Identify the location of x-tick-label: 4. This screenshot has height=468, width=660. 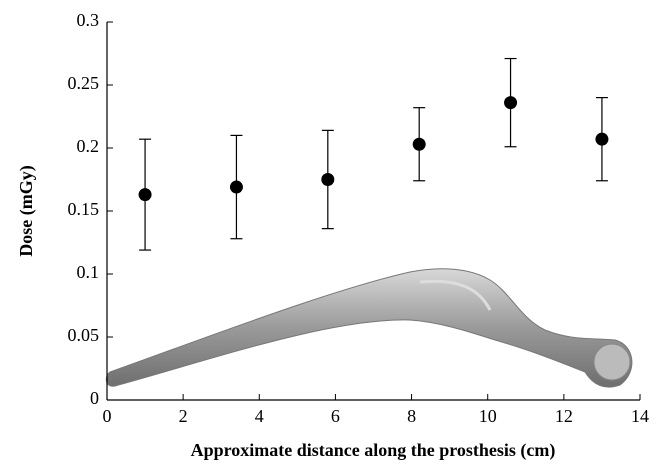
(259, 416).